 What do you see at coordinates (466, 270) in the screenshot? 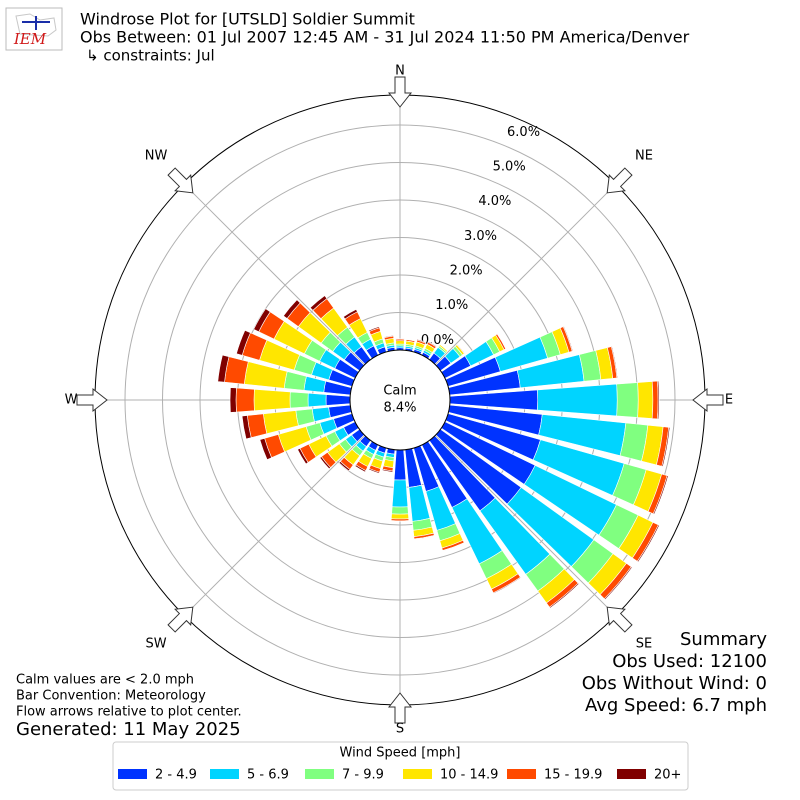
I see `r-tick-label: 2.0%` at bounding box center [466, 270].